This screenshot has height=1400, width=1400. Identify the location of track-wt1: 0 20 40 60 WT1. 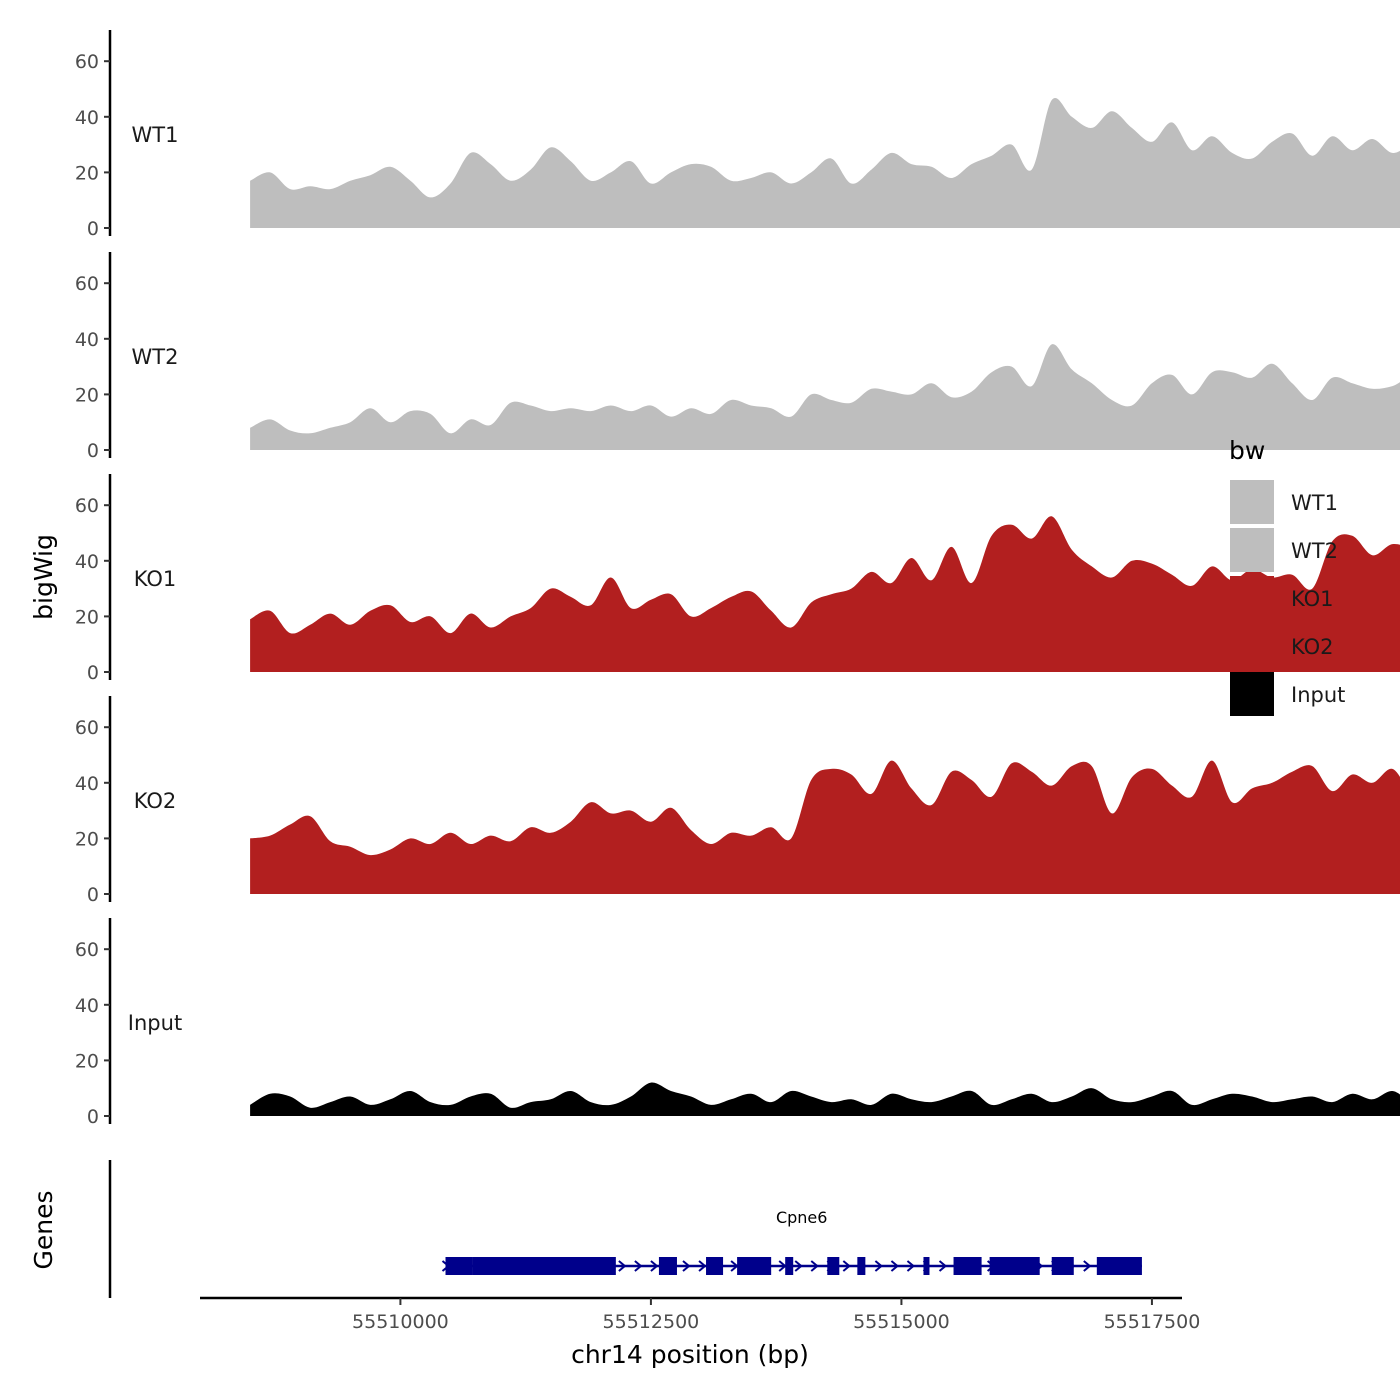
(737, 135).